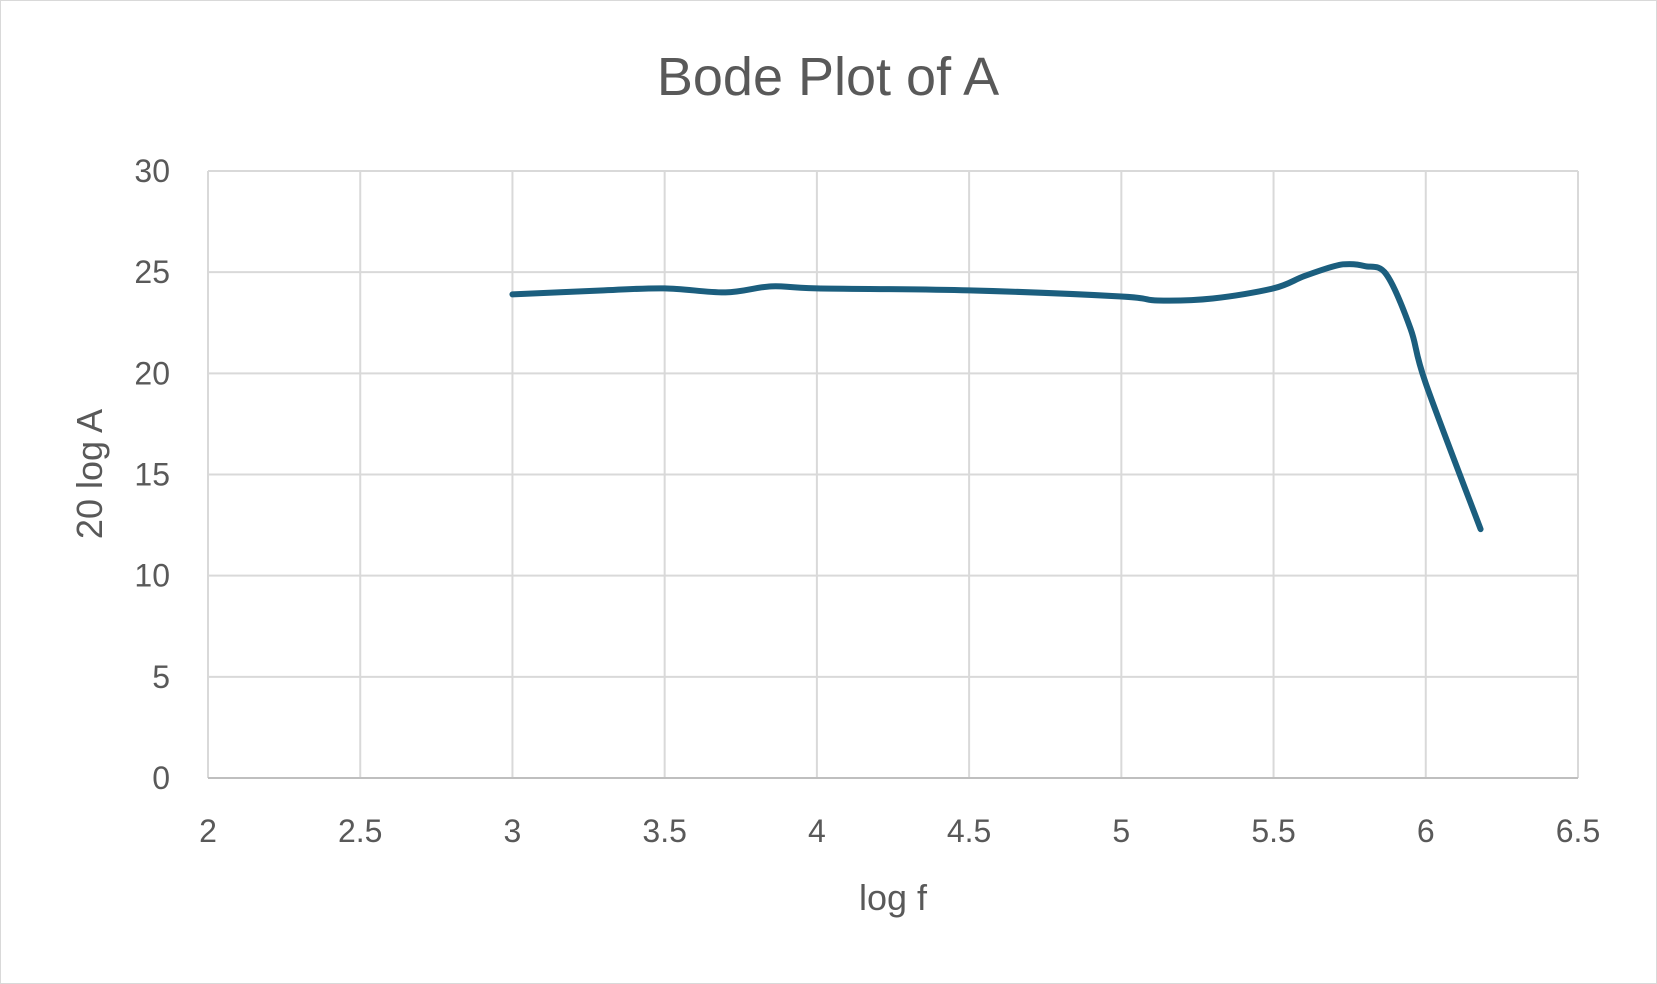 The height and width of the screenshot is (984, 1657). I want to click on x-tick-label: 5, so click(1121, 831).